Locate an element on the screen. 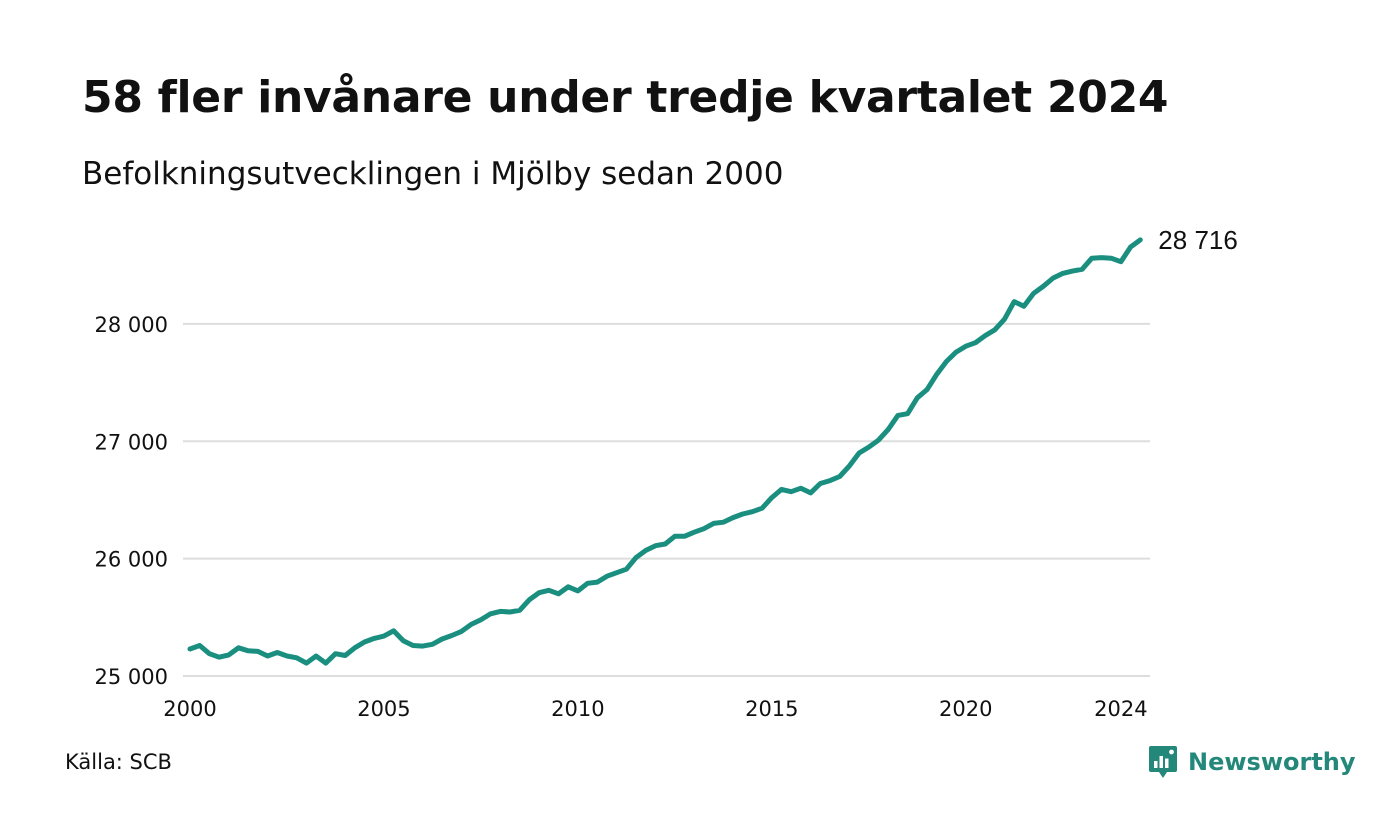 This screenshot has height=840, width=1400. brand-logo: Newsworthy is located at coordinates (1252, 762).